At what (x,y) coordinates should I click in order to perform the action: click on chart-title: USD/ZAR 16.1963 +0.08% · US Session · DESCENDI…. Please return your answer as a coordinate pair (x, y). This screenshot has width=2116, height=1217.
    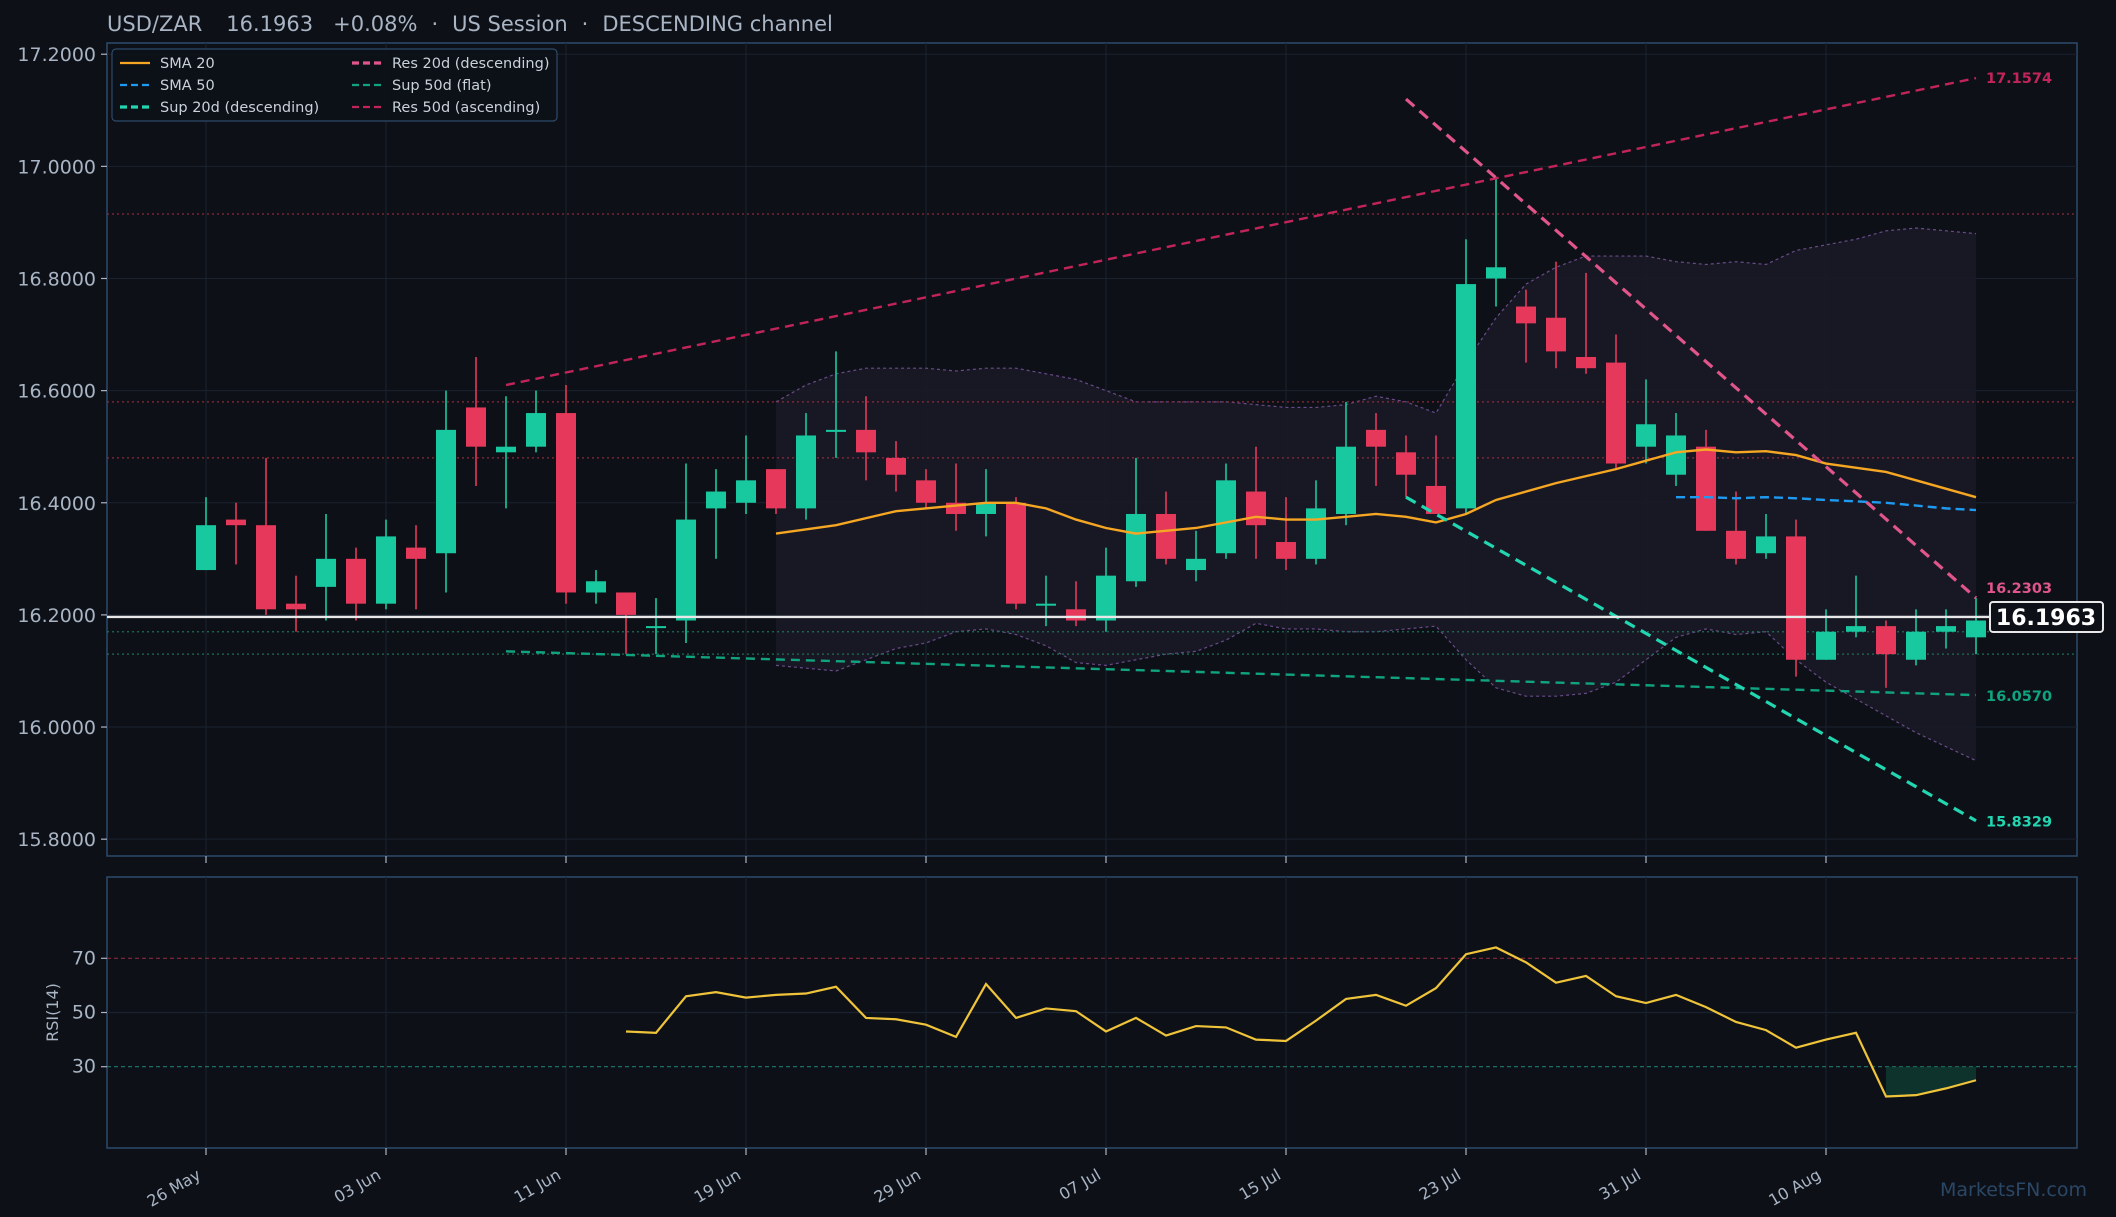
    Looking at the image, I should click on (470, 24).